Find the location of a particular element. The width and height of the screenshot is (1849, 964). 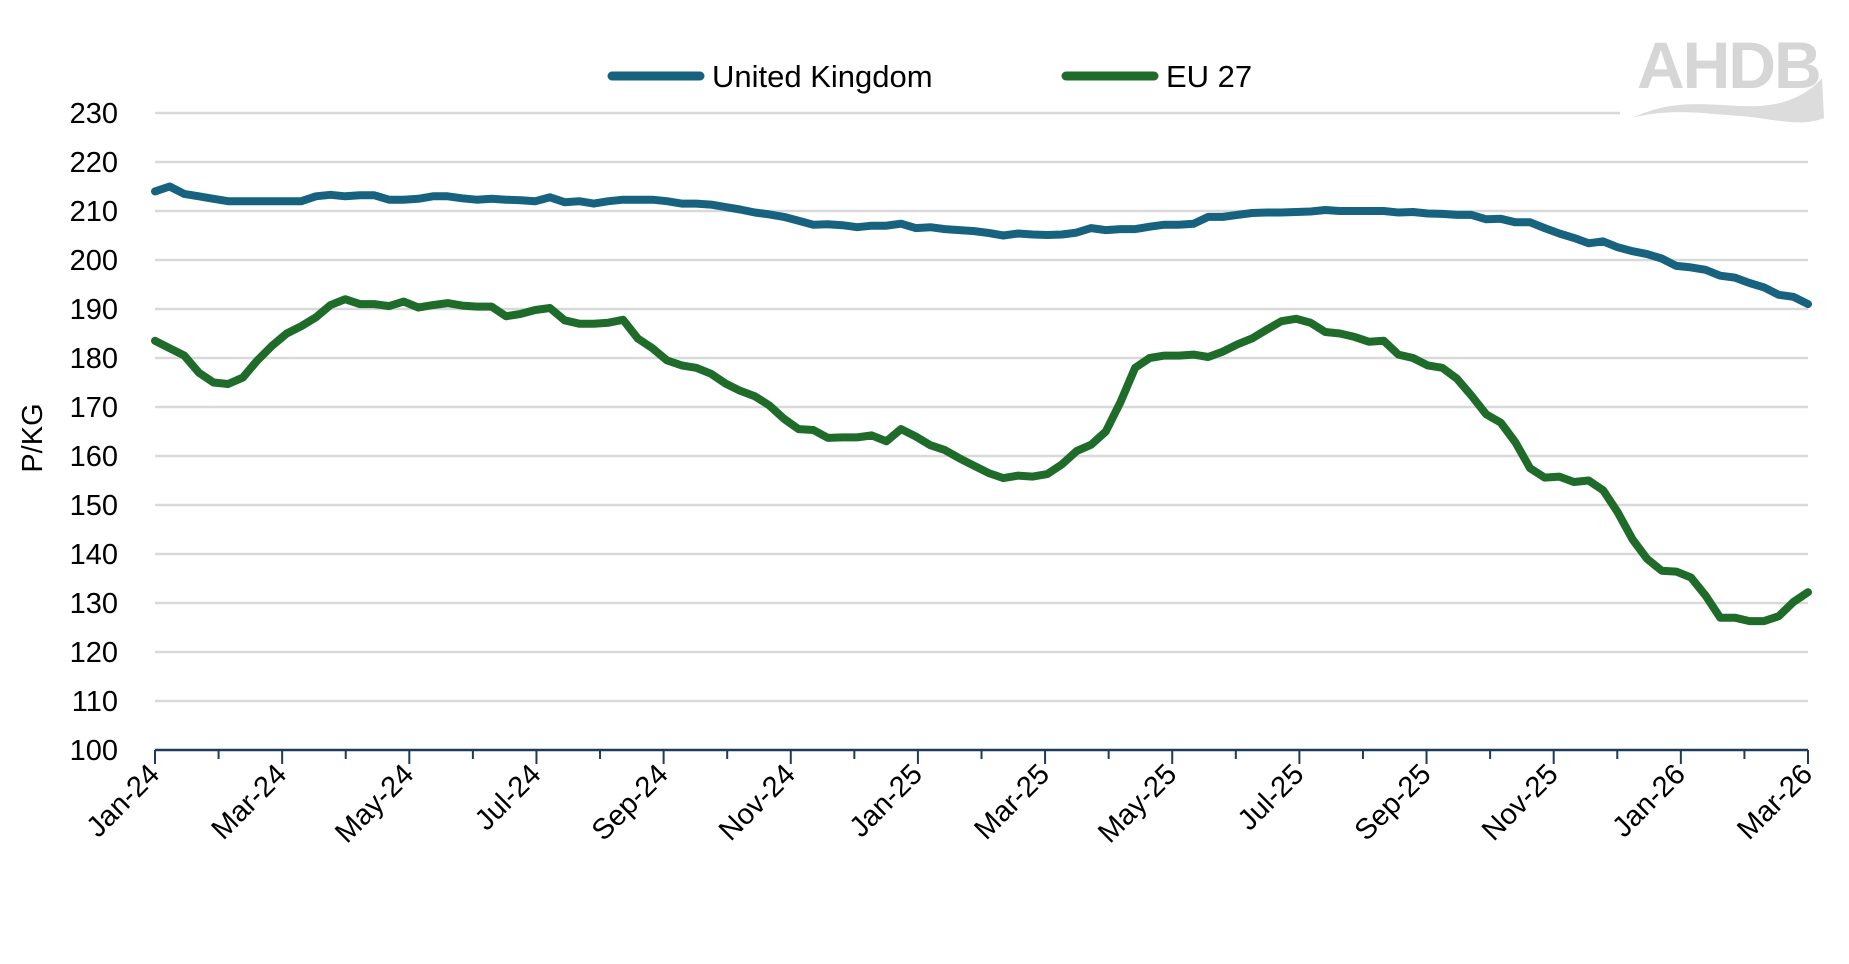

y-tick-label: 190 is located at coordinates (94, 310).